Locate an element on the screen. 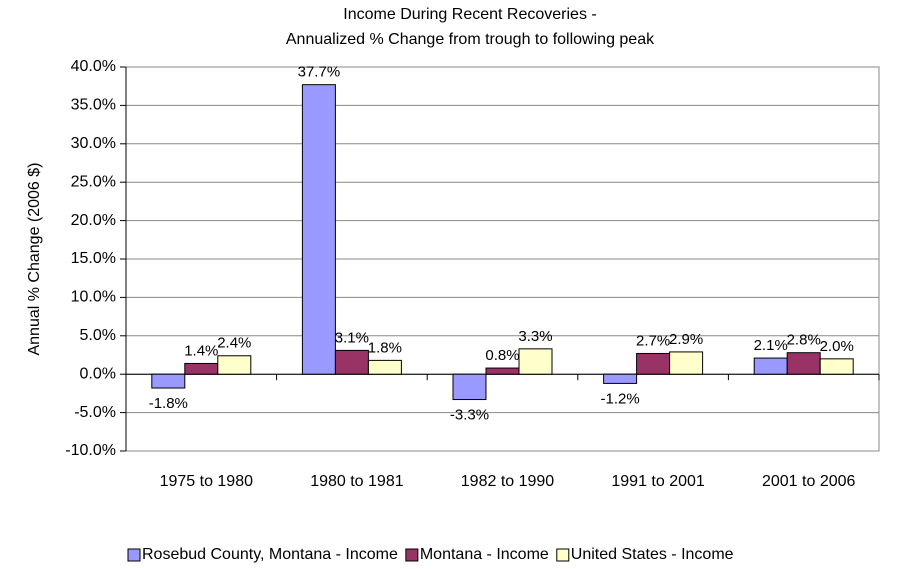  chart-title: Income During Recent Recoveries - is located at coordinates (469, 14).